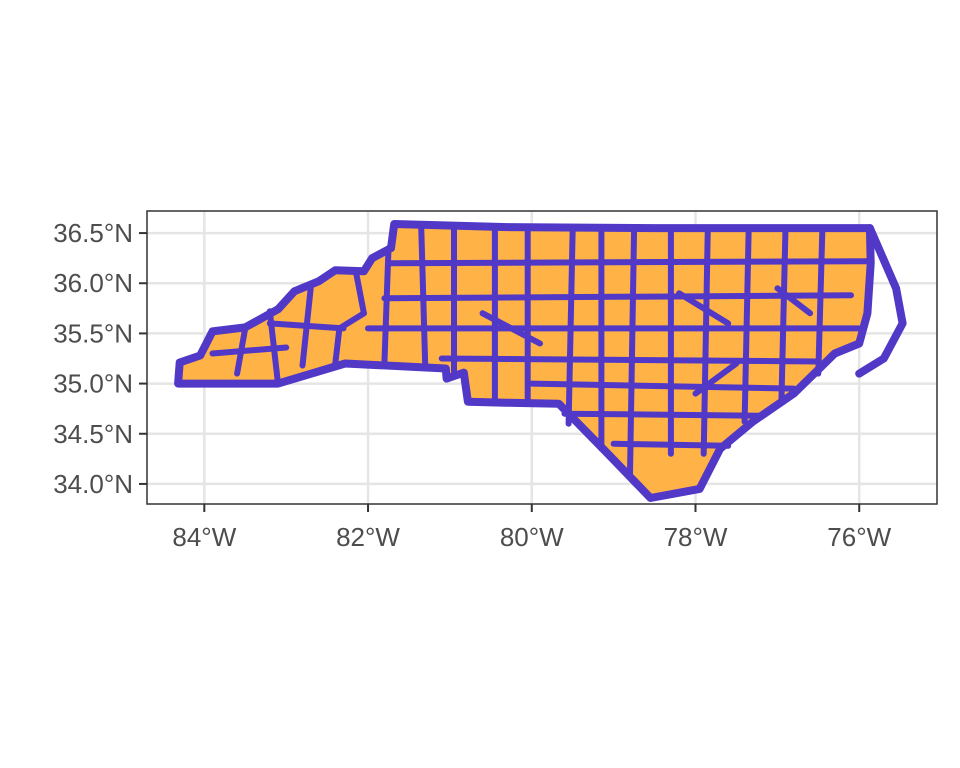 Image resolution: width=960 pixels, height=768 pixels. I want to click on x-tick-label: 84°W, so click(204, 537).